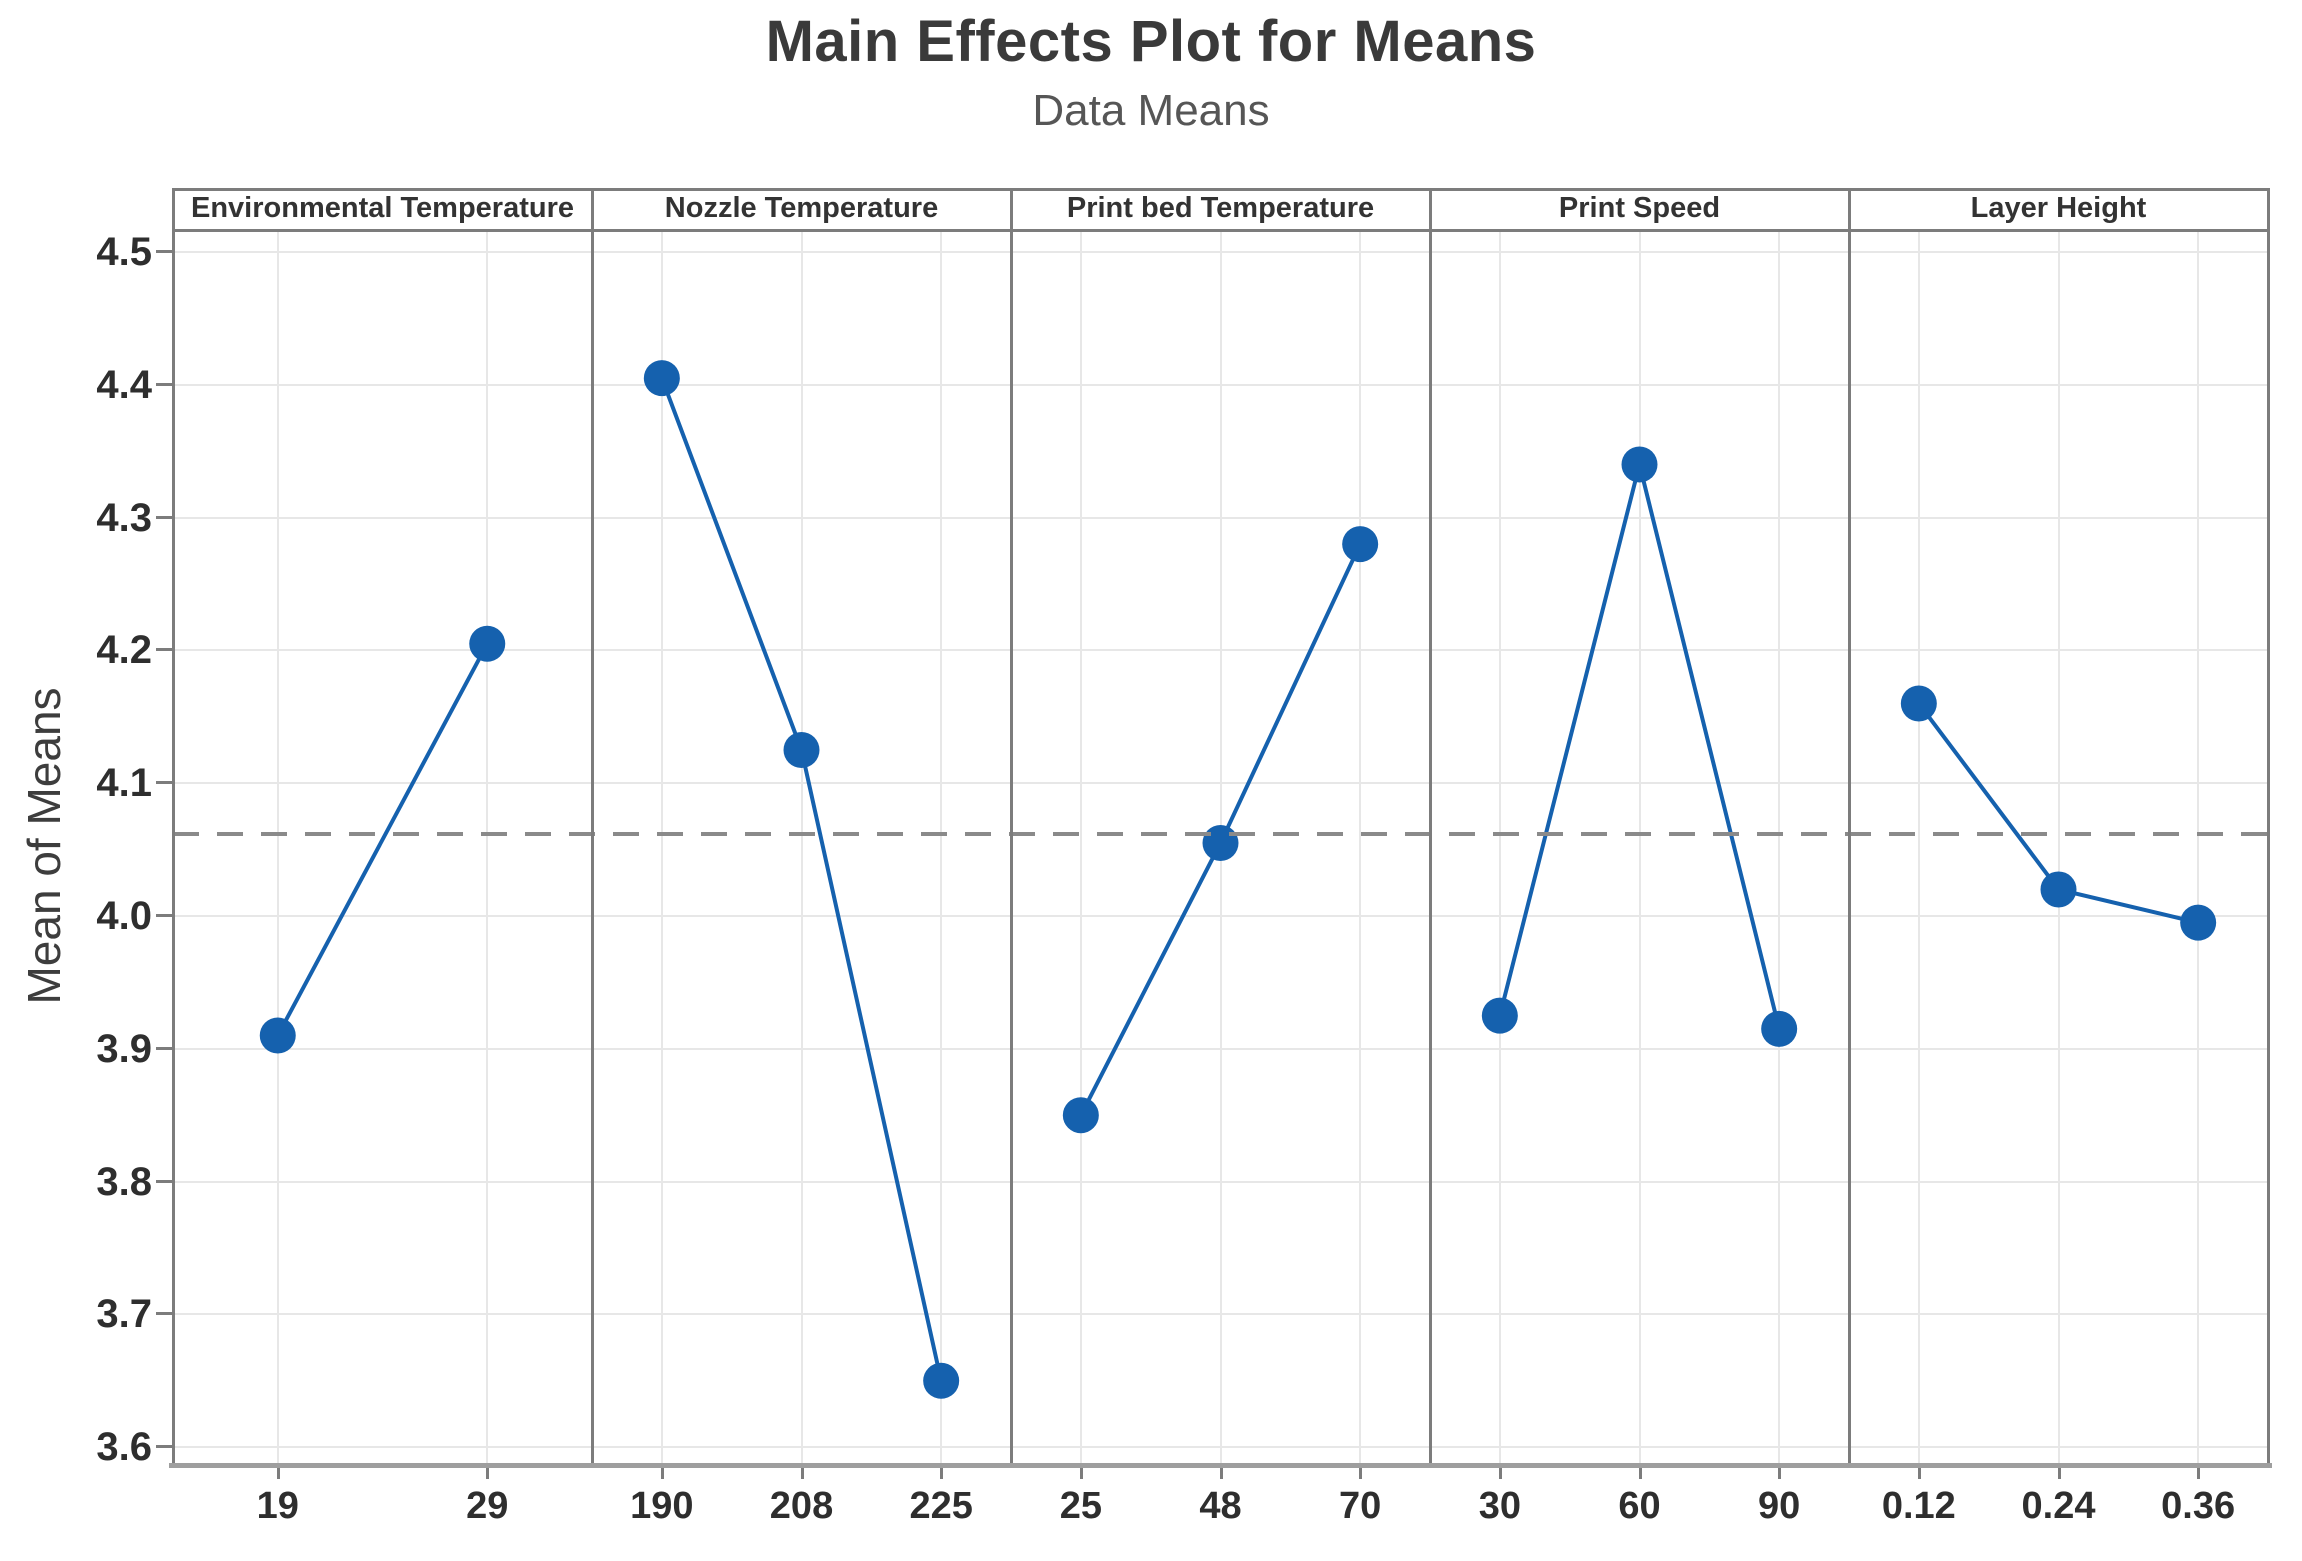 This screenshot has height=1561, width=2302. Describe the element at coordinates (1639, 1506) in the screenshot. I see `x-tick-label: 60` at that location.